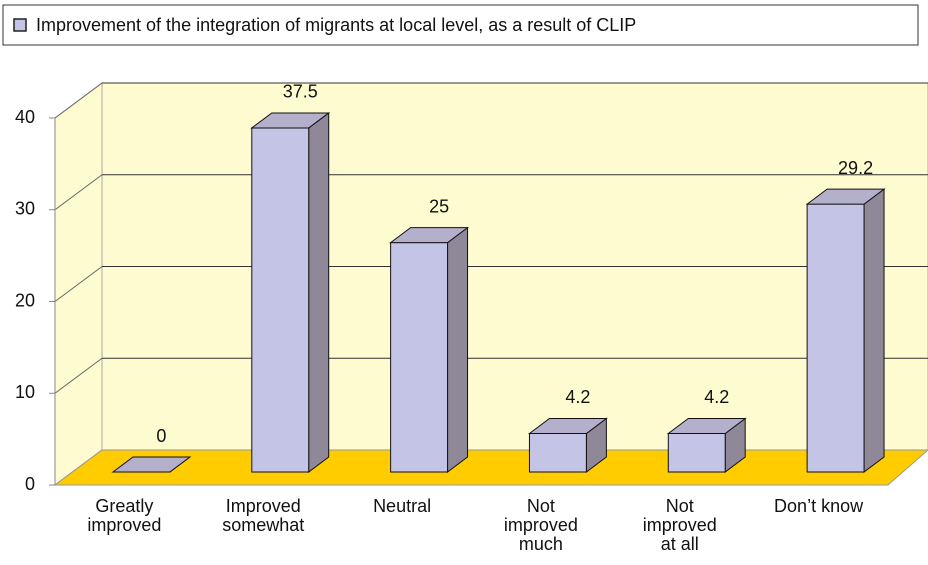 Image resolution: width=928 pixels, height=565 pixels. What do you see at coordinates (855, 168) in the screenshot?
I see `value-label: 29.2` at bounding box center [855, 168].